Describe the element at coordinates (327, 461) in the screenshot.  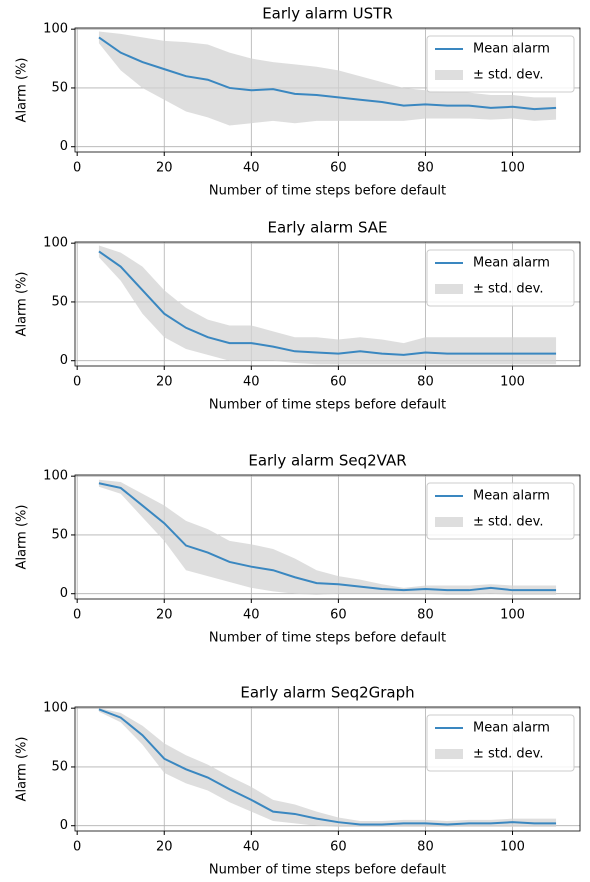
I see `chart-title: Early alarm Seq2VAR` at that location.